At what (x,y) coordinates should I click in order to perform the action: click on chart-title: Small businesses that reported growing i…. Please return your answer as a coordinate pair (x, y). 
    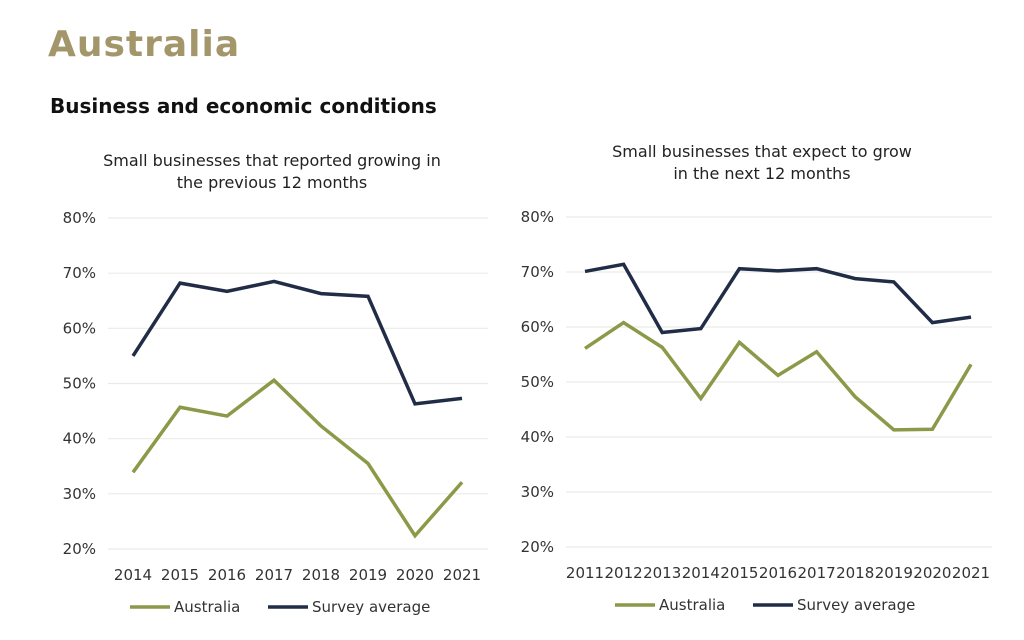
    Looking at the image, I should click on (272, 160).